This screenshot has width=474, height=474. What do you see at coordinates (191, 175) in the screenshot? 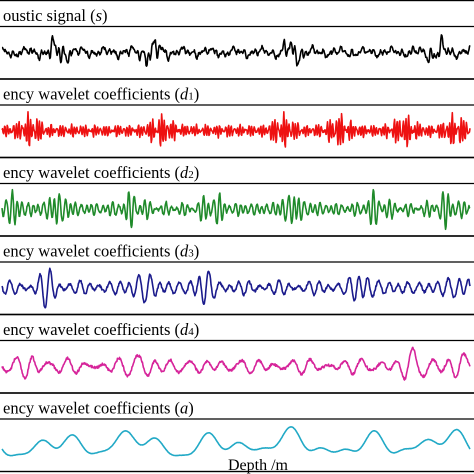
I see `panel-title-subscript: 2` at bounding box center [191, 175].